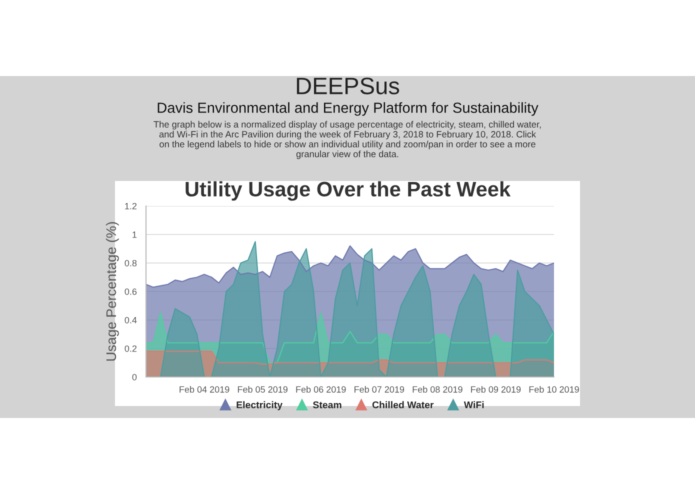  I want to click on y-tick-label: 1.2, so click(131, 206).